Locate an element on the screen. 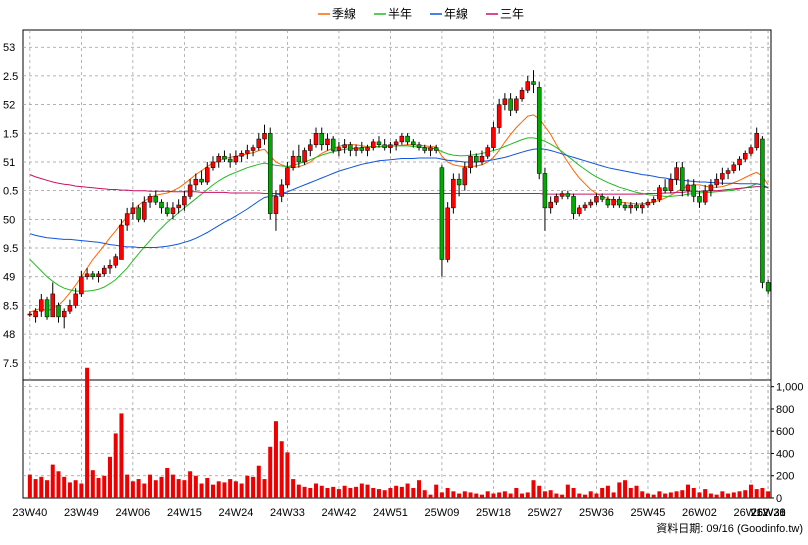 This screenshot has width=808, height=545. price-tick-label: 49 is located at coordinates (9, 278).